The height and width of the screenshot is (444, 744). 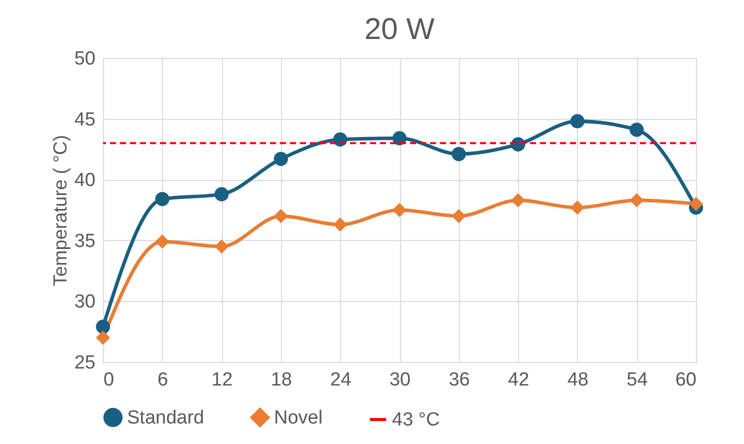 I want to click on legend-label: 43 °C, so click(x=416, y=420).